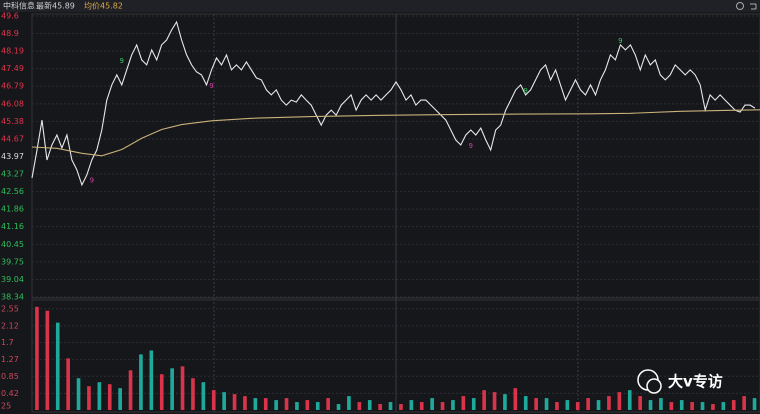 This screenshot has height=414, width=760. What do you see at coordinates (10, 325) in the screenshot?
I see `volume-tick-label: 2.12` at bounding box center [10, 325].